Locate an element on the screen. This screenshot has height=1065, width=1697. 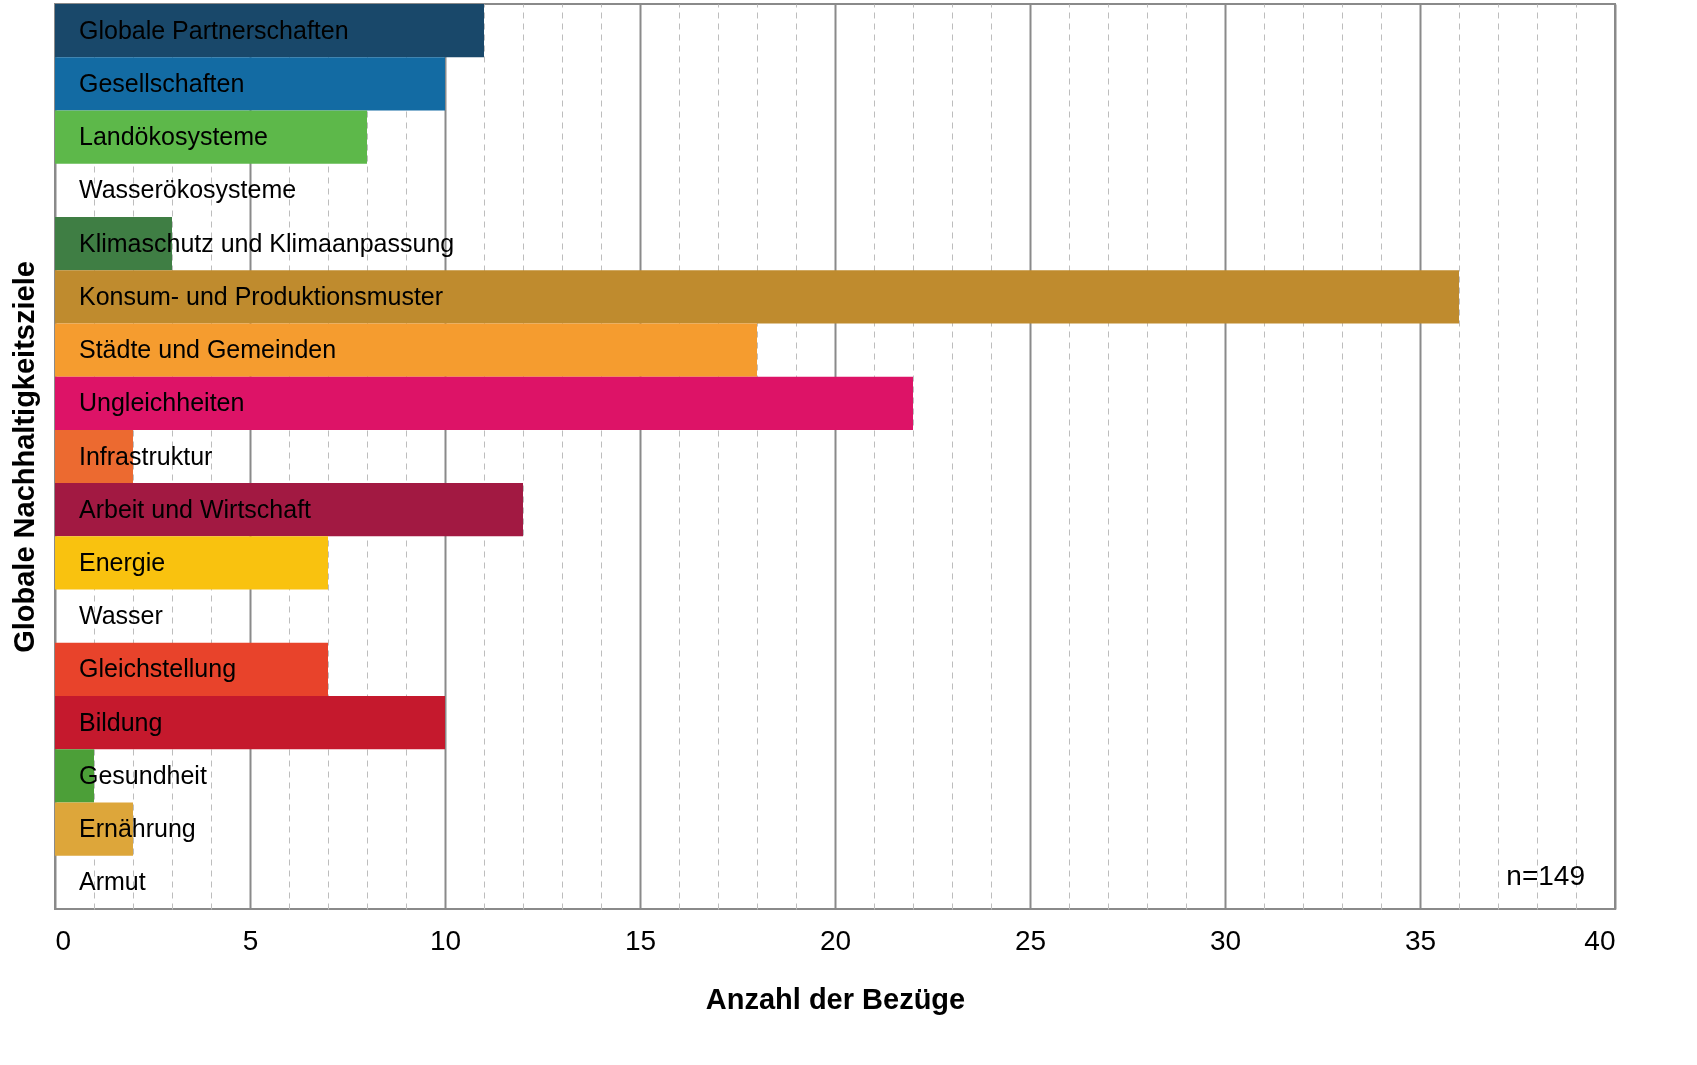
y-tick-label: Wasser is located at coordinates (121, 615).